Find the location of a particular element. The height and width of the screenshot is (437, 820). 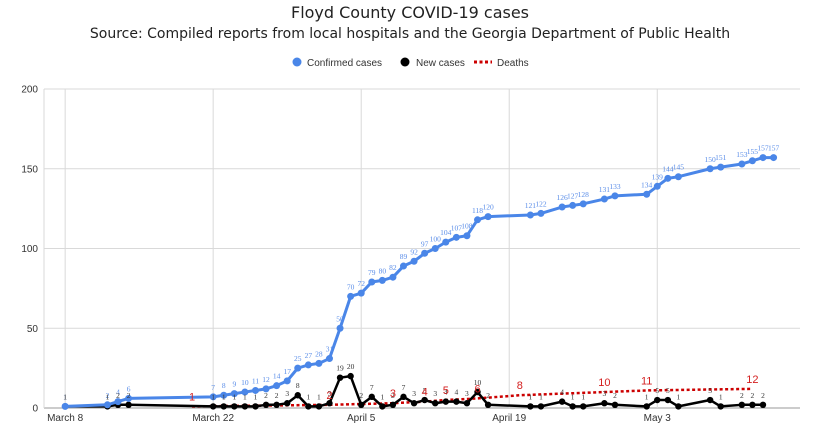

confirmed-cases-label: 100 is located at coordinates (436, 239).